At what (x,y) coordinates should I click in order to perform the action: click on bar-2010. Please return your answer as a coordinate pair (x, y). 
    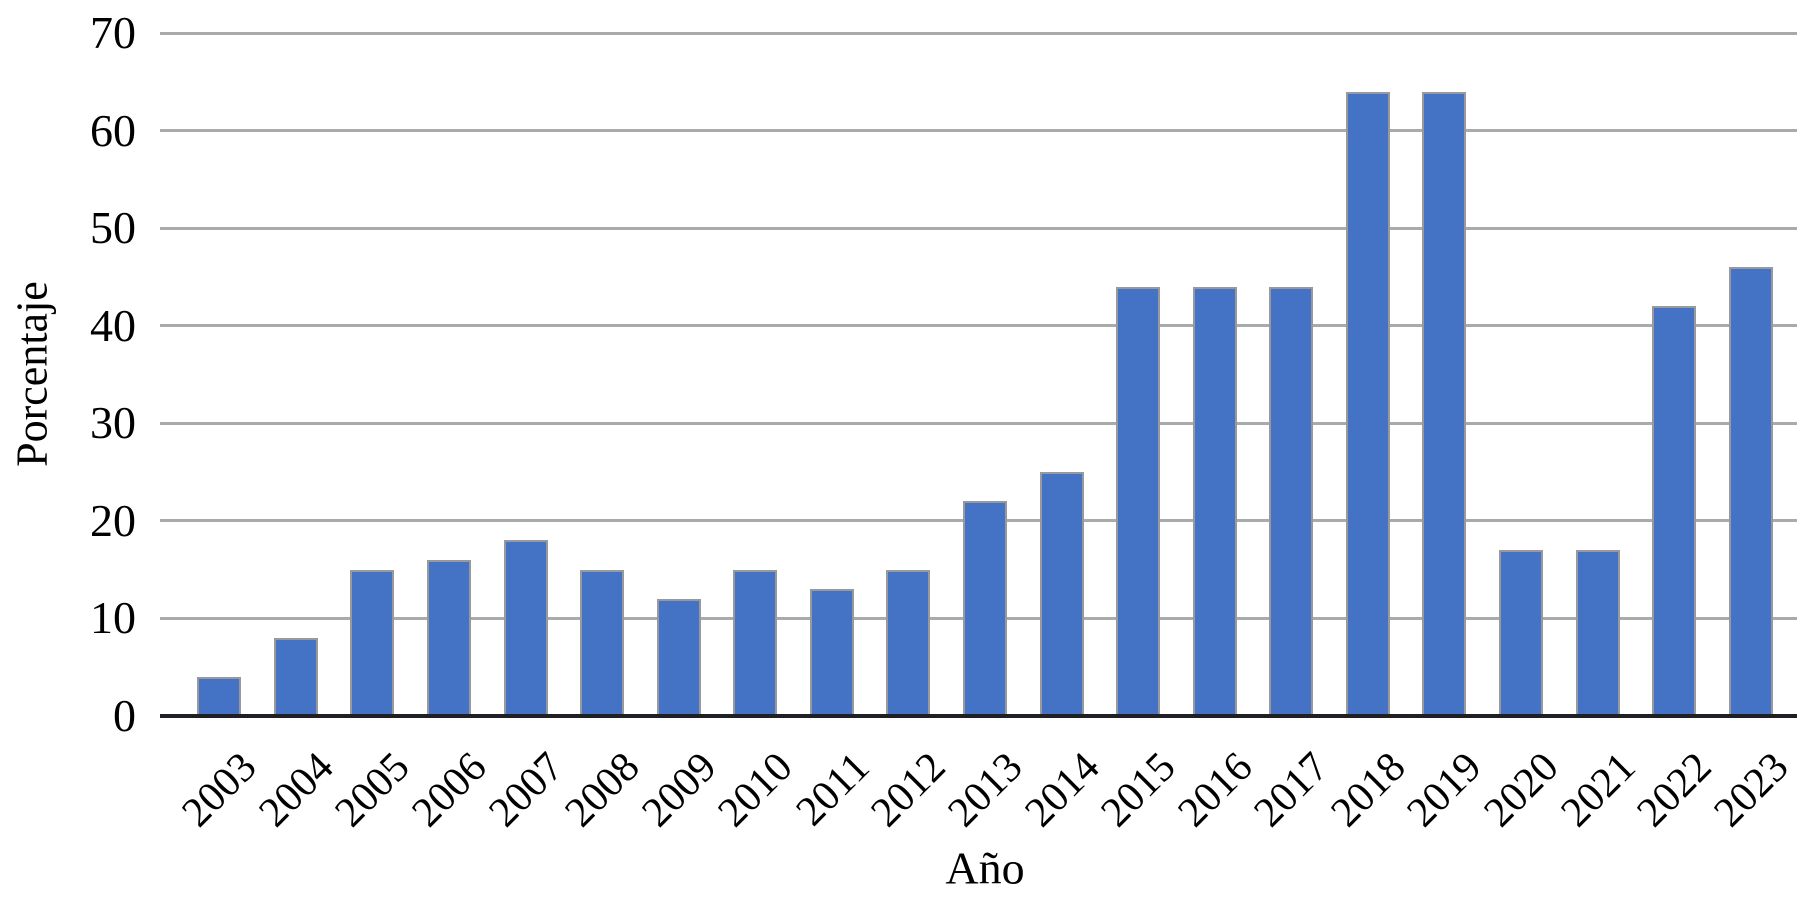
    Looking at the image, I should click on (755, 642).